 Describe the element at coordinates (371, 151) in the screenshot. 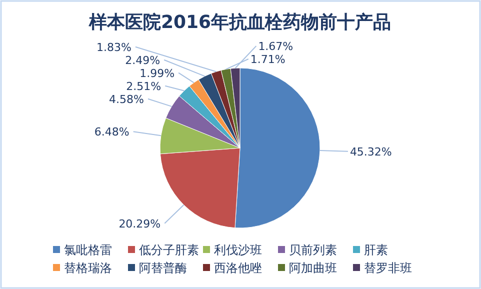

I see `data-label: 45.32%` at that location.